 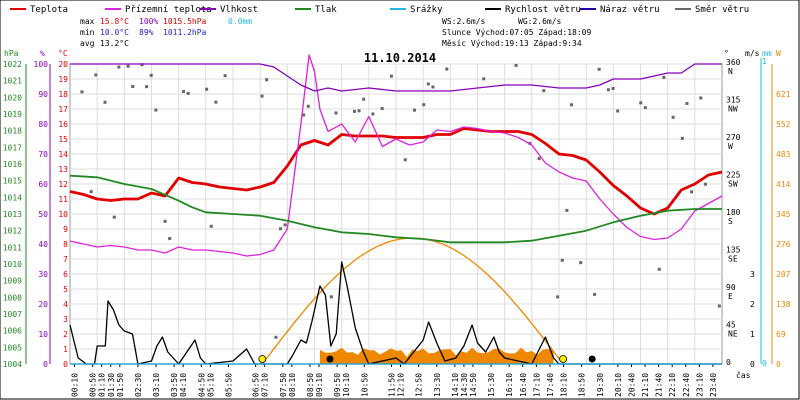 What do you see at coordinates (659, 385) in the screenshot?
I see `x-tick-label: 21:40` at bounding box center [659, 385].